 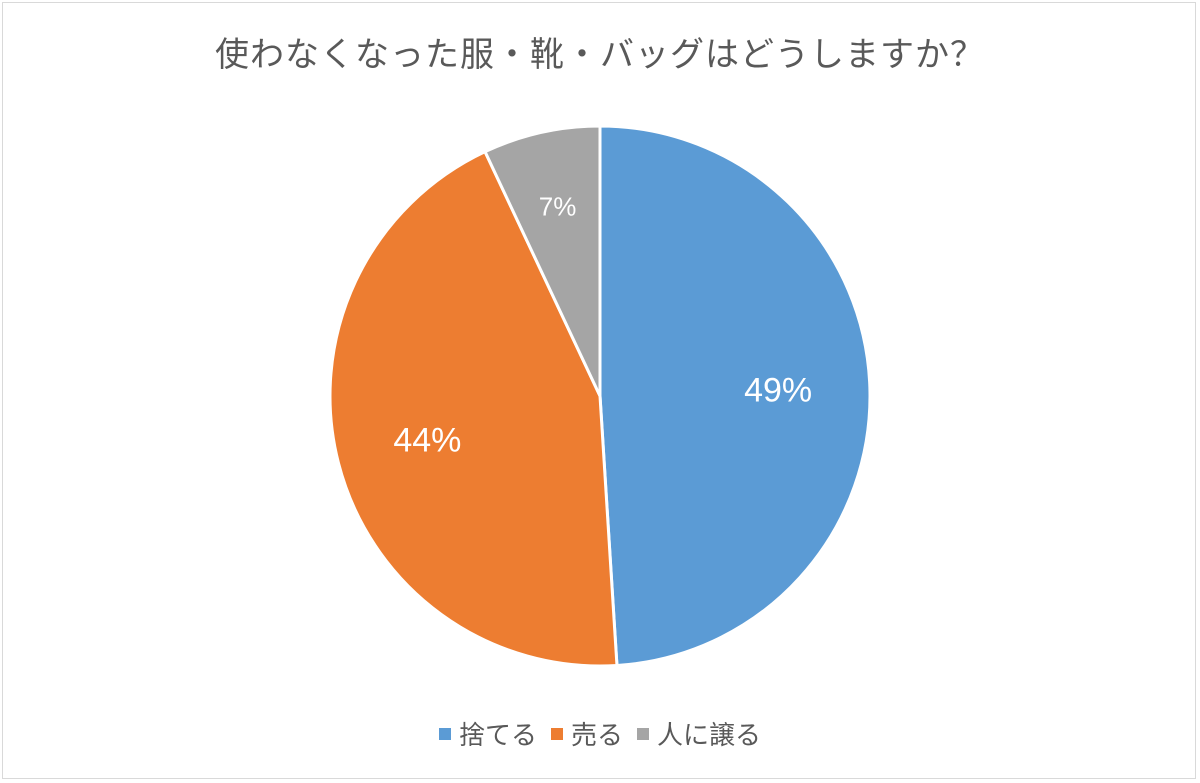 I want to click on slice-give-away, so click(x=542, y=260).